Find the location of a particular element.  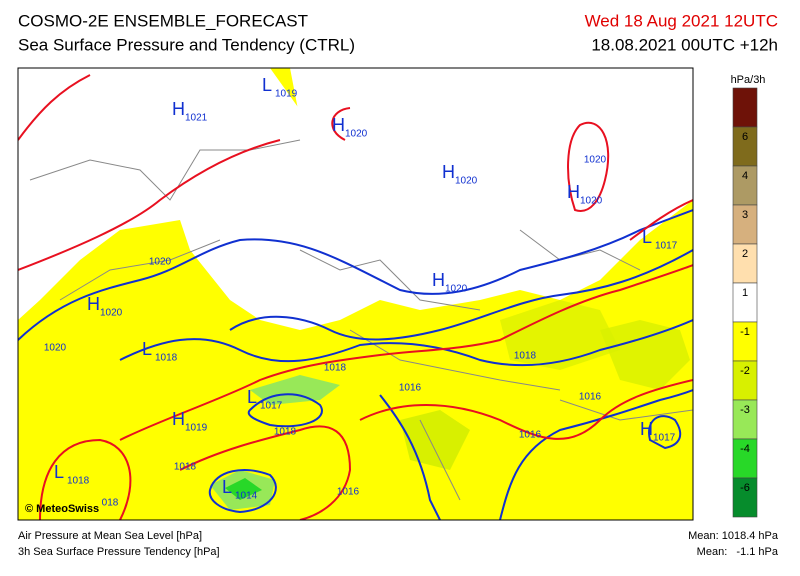

legend-label: 6 is located at coordinates (745, 137).